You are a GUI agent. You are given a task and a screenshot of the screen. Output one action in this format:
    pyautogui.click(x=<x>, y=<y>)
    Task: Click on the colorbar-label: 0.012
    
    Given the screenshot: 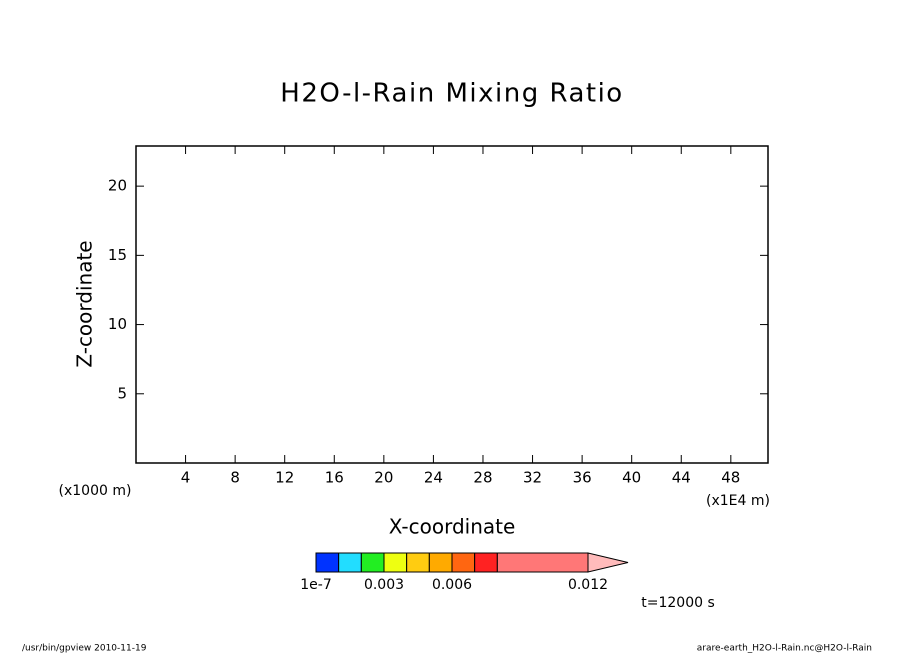 What is the action you would take?
    pyautogui.click(x=588, y=585)
    